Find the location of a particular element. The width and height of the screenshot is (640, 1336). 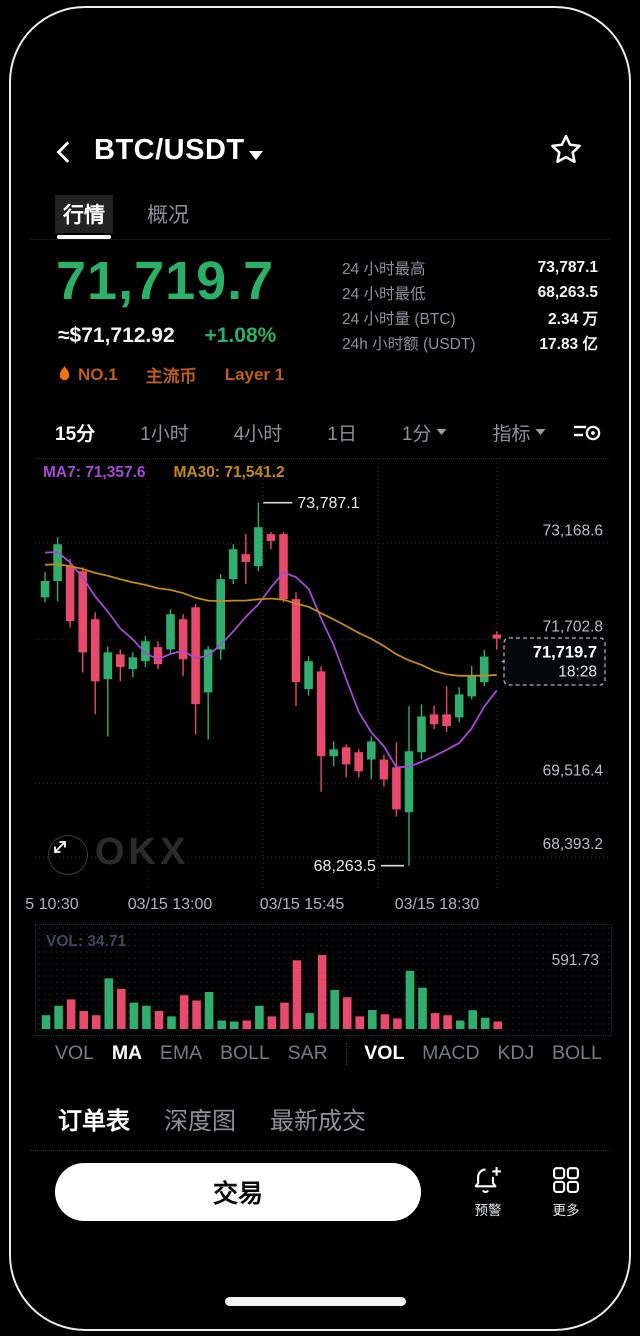

trade-button: 交易 is located at coordinates (238, 1192).